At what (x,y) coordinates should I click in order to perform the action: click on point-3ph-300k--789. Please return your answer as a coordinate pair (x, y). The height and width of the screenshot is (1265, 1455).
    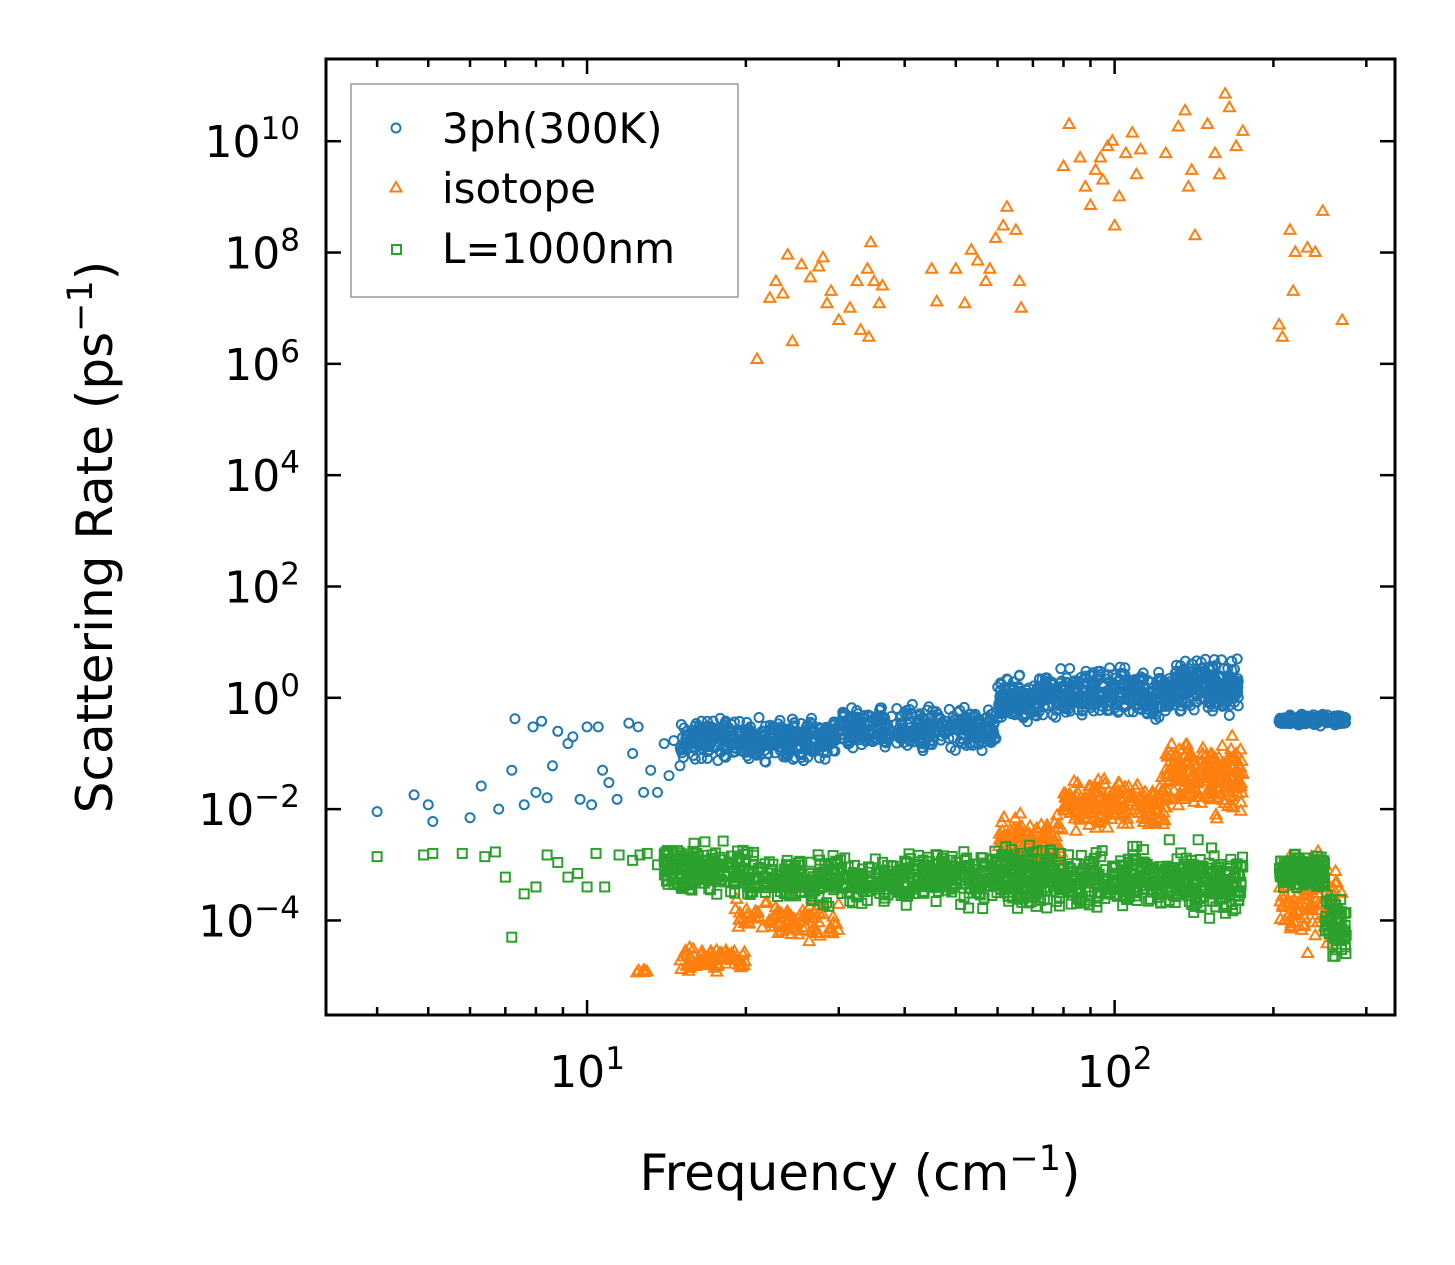
    Looking at the image, I should click on (949, 738).